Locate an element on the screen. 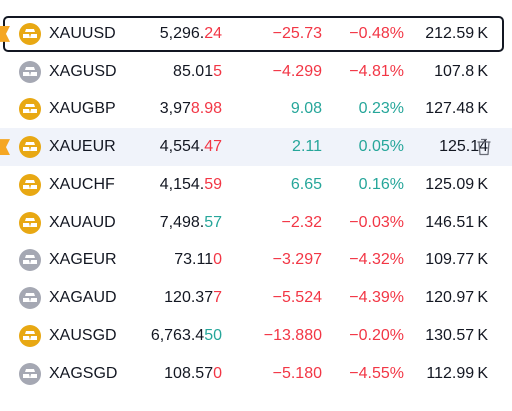 This screenshot has height=411, width=512. last-price-tick: 57 is located at coordinates (213, 222).